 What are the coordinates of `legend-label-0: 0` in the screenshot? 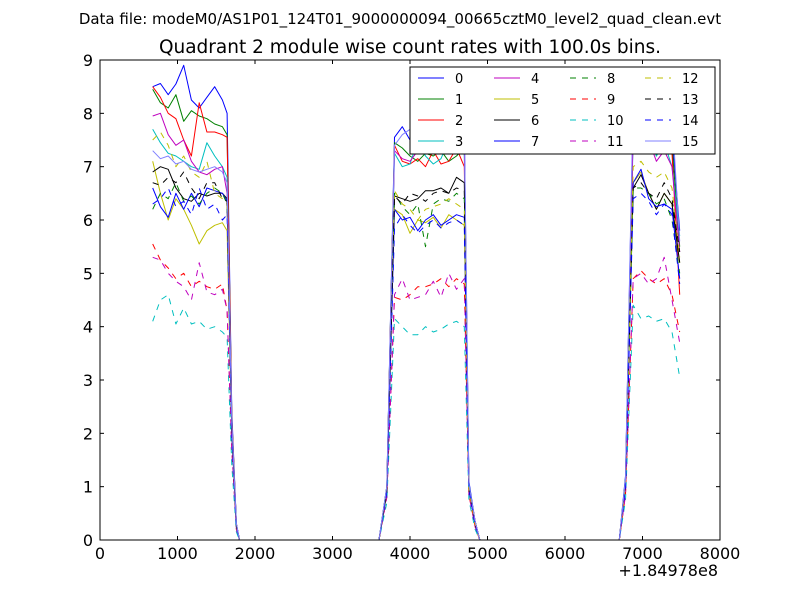 It's located at (459, 79).